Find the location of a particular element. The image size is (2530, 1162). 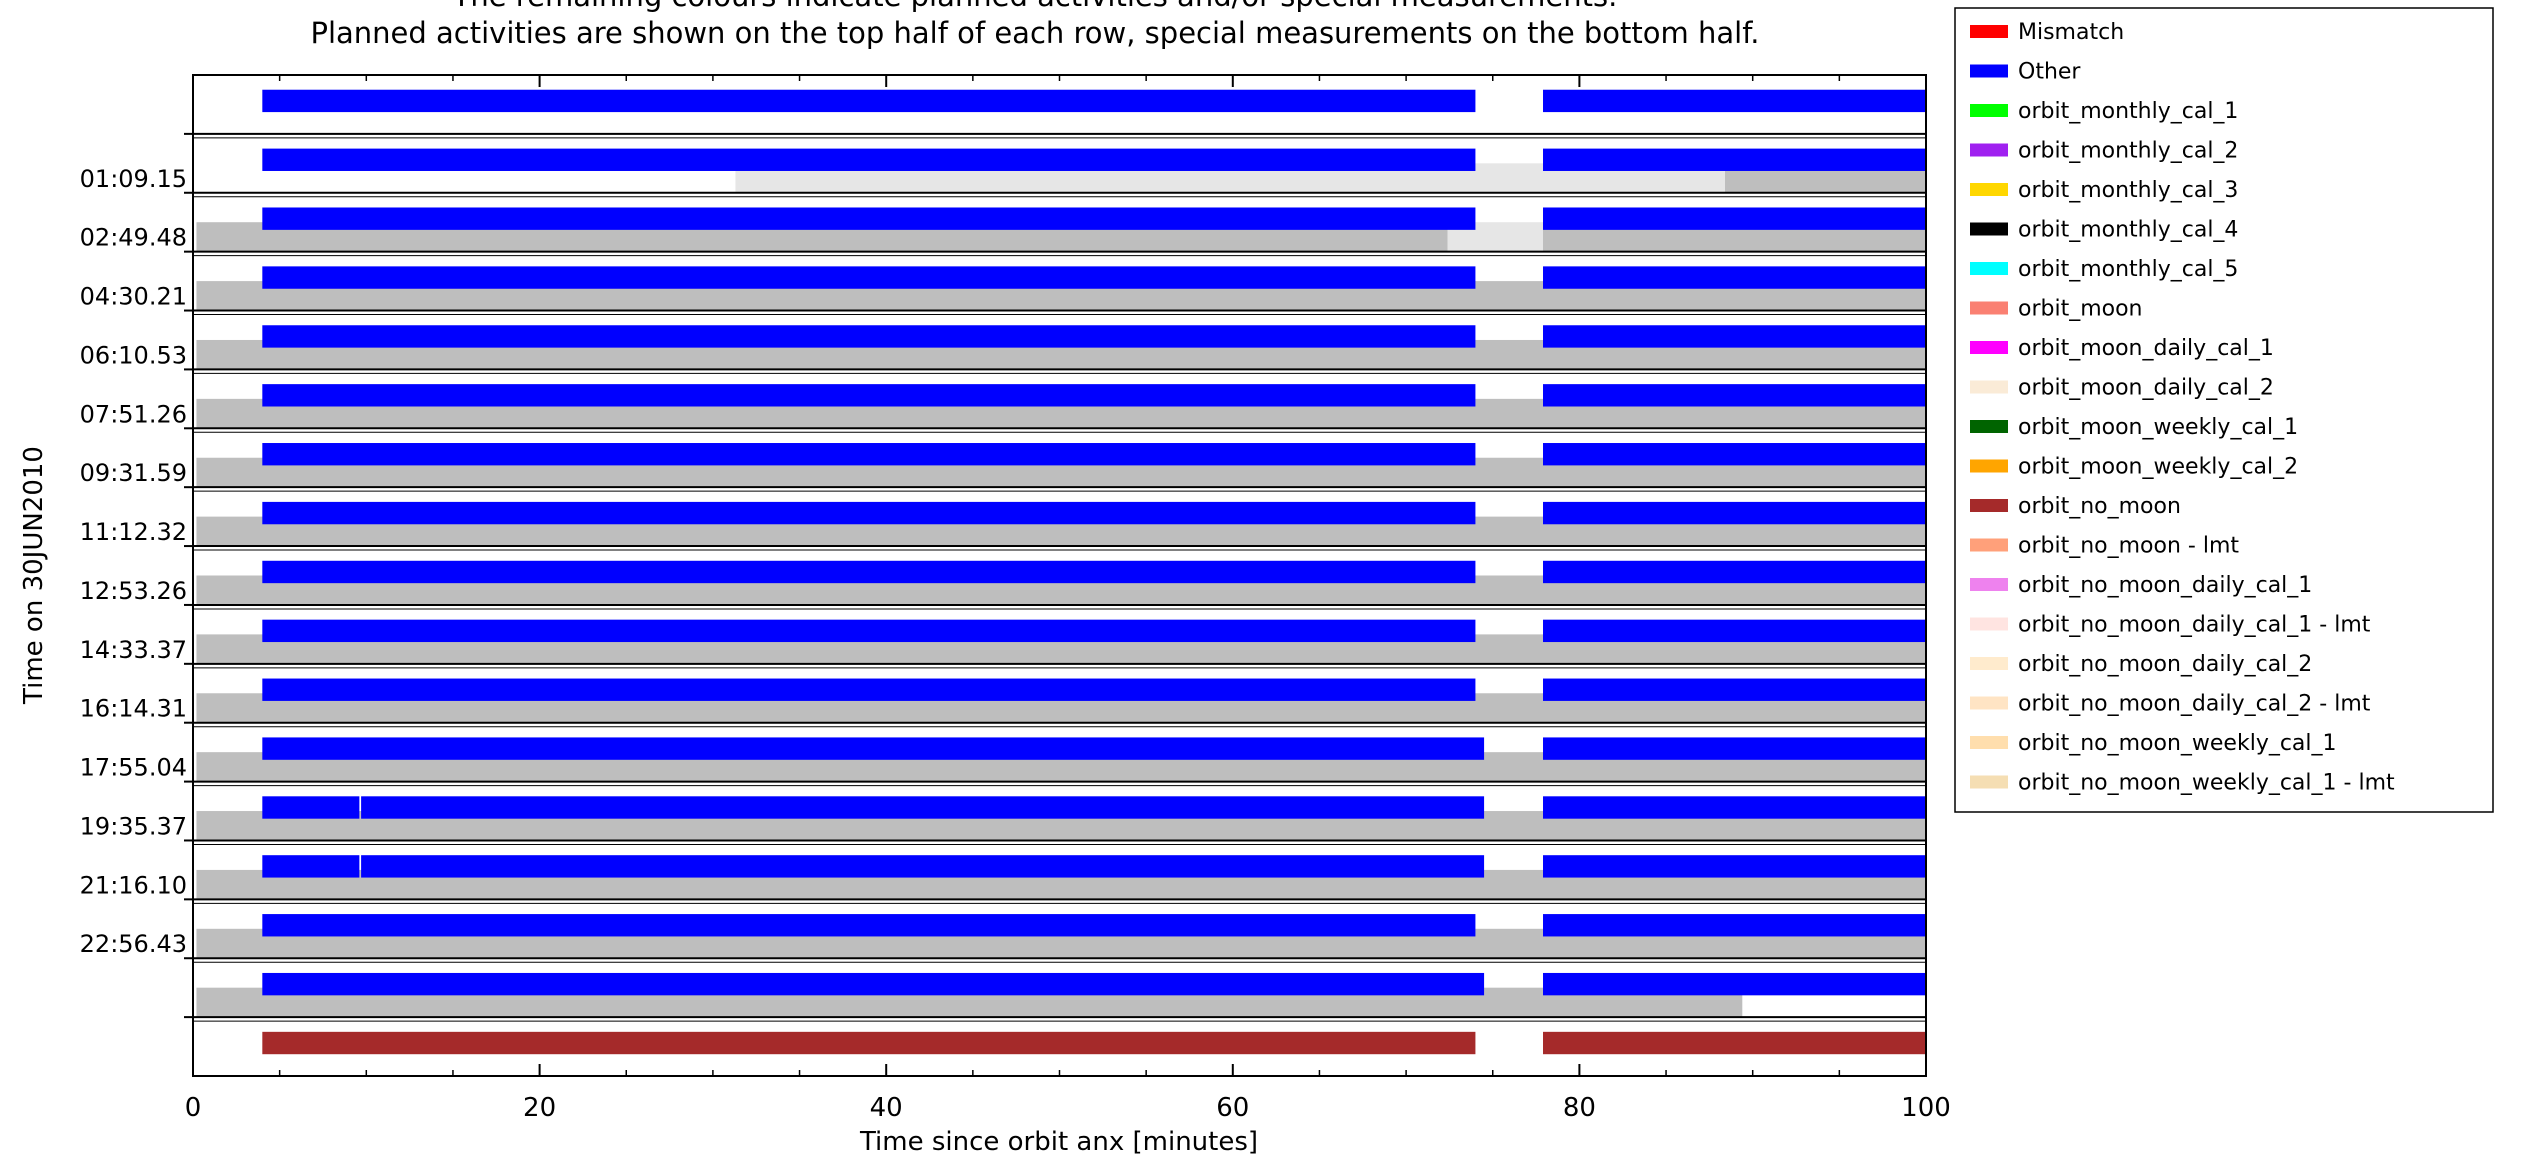

legend-label-11: orbit_moon_weekly_cal_2 is located at coordinates (2158, 467).